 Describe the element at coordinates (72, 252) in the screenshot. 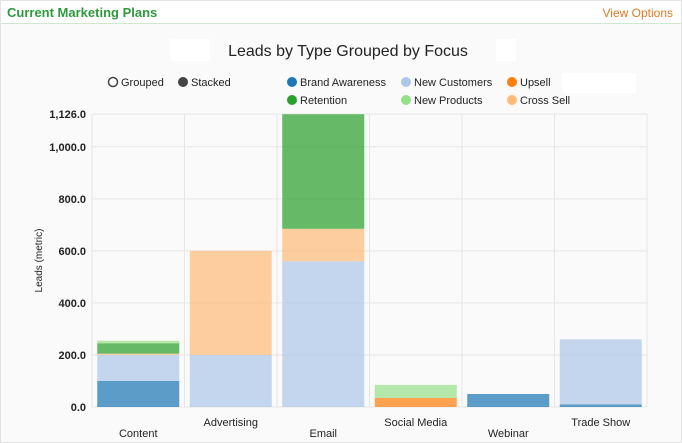

I see `y-tick-label: 600.0` at that location.